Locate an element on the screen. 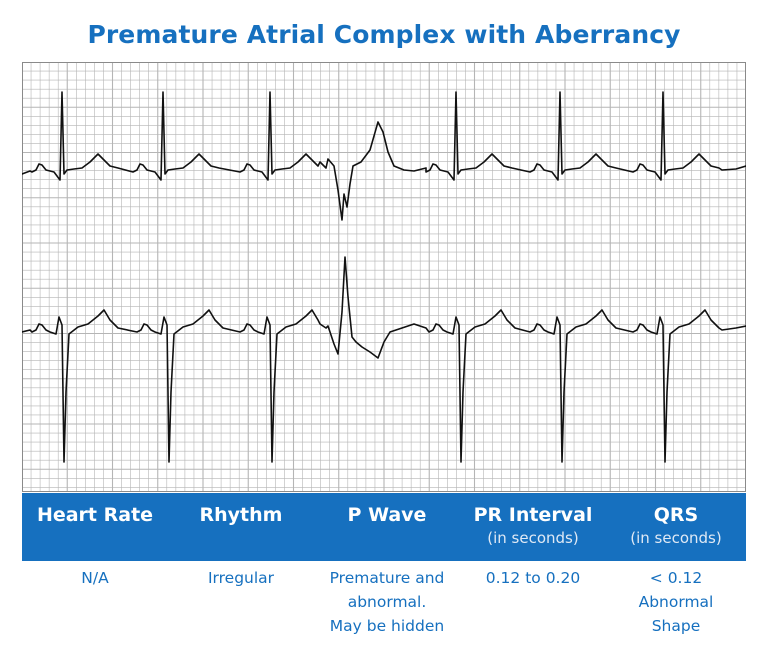 The height and width of the screenshot is (646, 768). header-label: P Wave is located at coordinates (387, 515).